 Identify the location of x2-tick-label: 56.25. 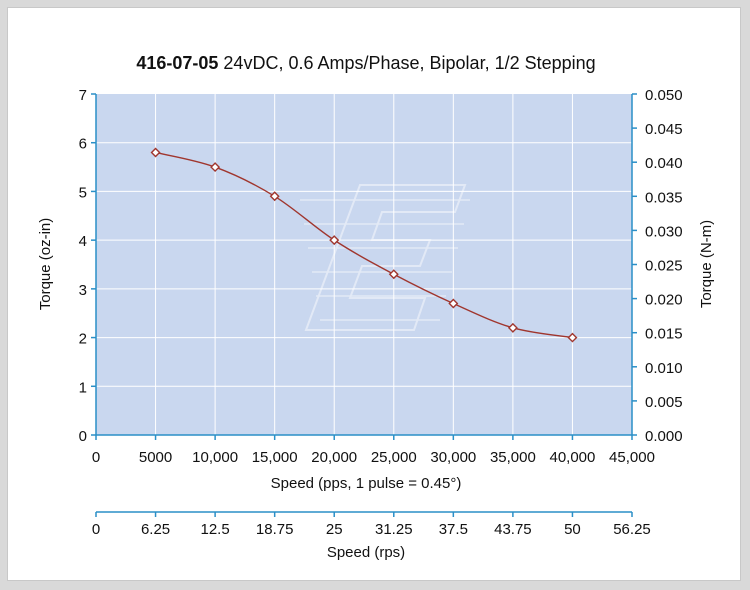
(632, 529).